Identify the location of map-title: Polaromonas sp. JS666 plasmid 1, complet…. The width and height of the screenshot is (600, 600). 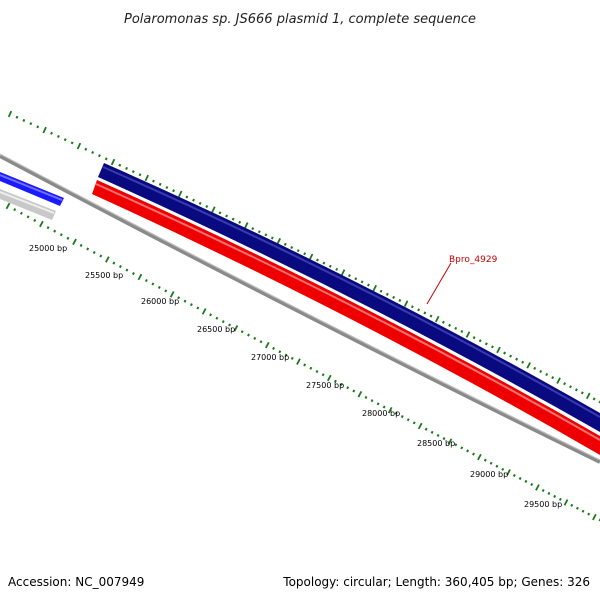
(300, 19).